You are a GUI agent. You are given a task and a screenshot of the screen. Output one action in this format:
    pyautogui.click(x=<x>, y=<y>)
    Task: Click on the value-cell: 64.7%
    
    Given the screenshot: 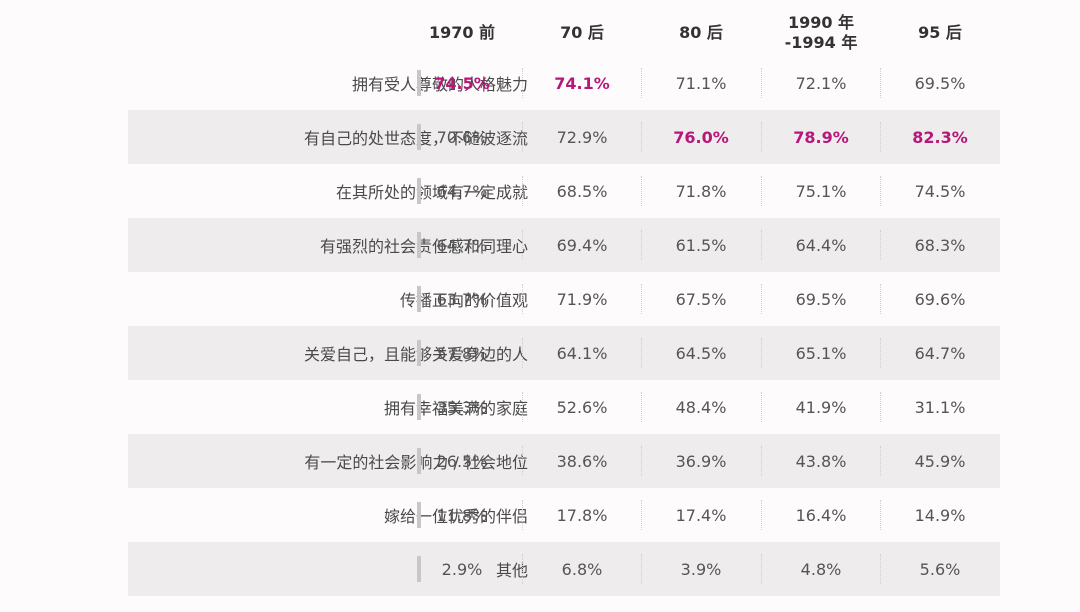 What is the action you would take?
    pyautogui.click(x=462, y=245)
    